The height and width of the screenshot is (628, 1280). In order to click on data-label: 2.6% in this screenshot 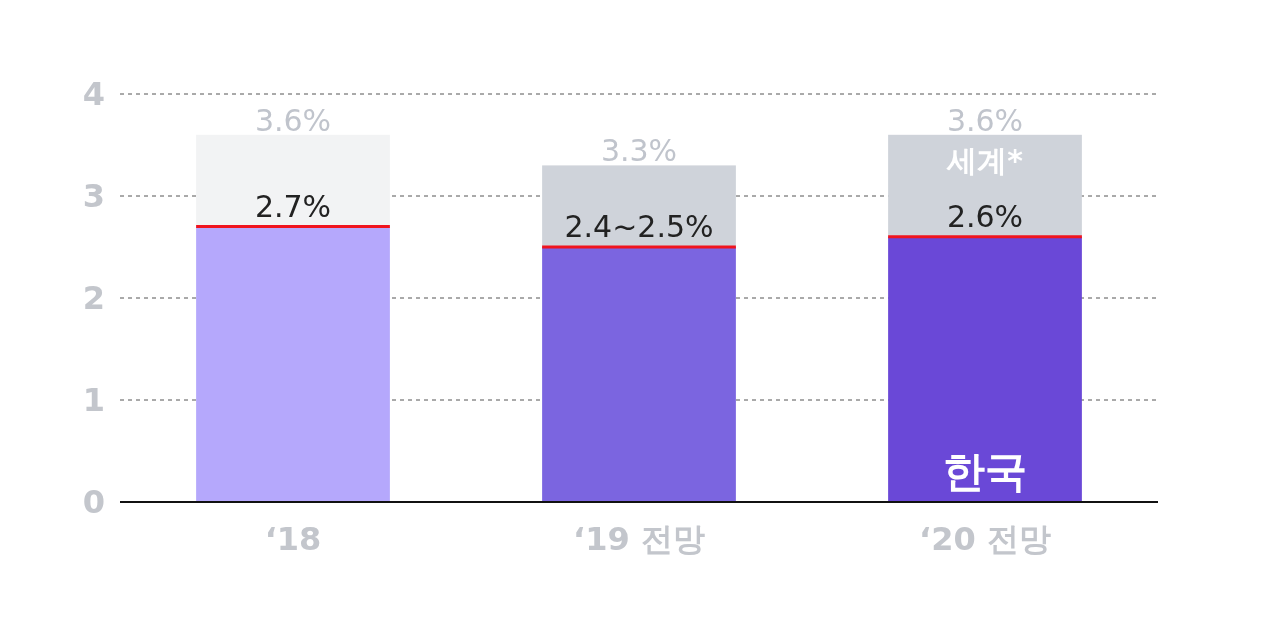, I will do `click(985, 216)`.